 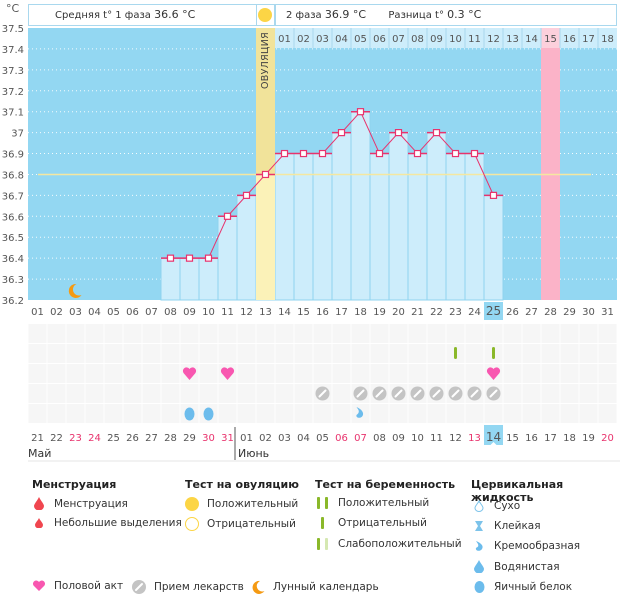 I want to click on legend-ptest-weak: Слабоположительный, so click(x=387, y=544).